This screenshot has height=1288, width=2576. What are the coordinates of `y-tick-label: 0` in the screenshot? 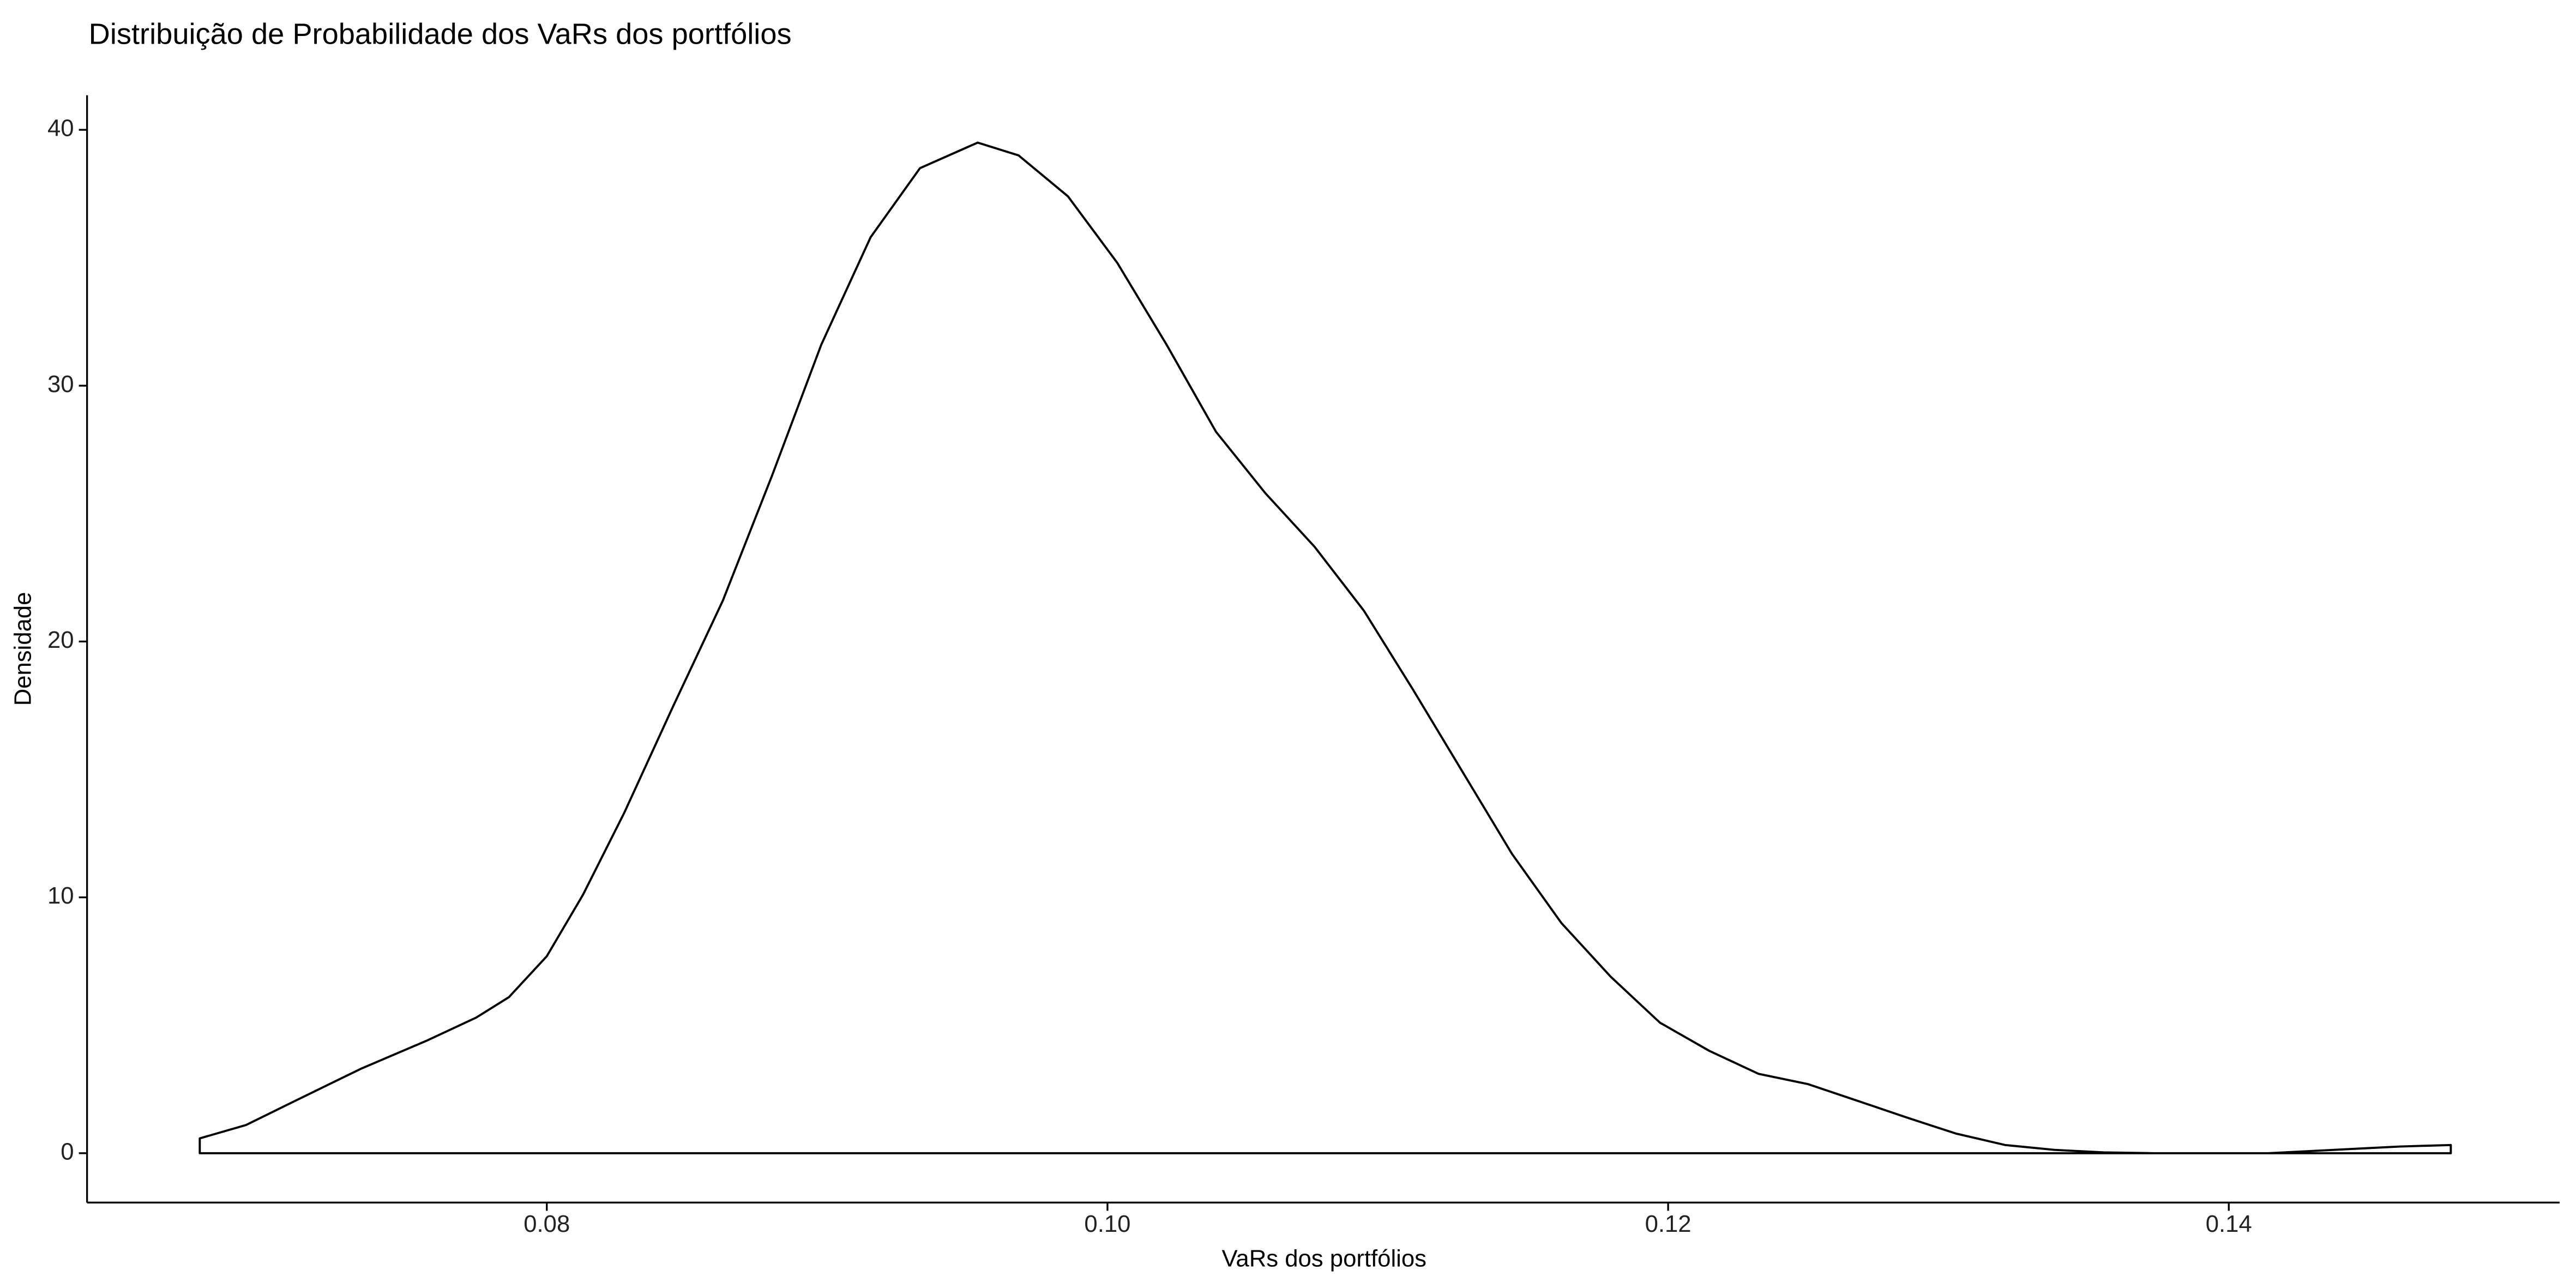 It's located at (67, 1151).